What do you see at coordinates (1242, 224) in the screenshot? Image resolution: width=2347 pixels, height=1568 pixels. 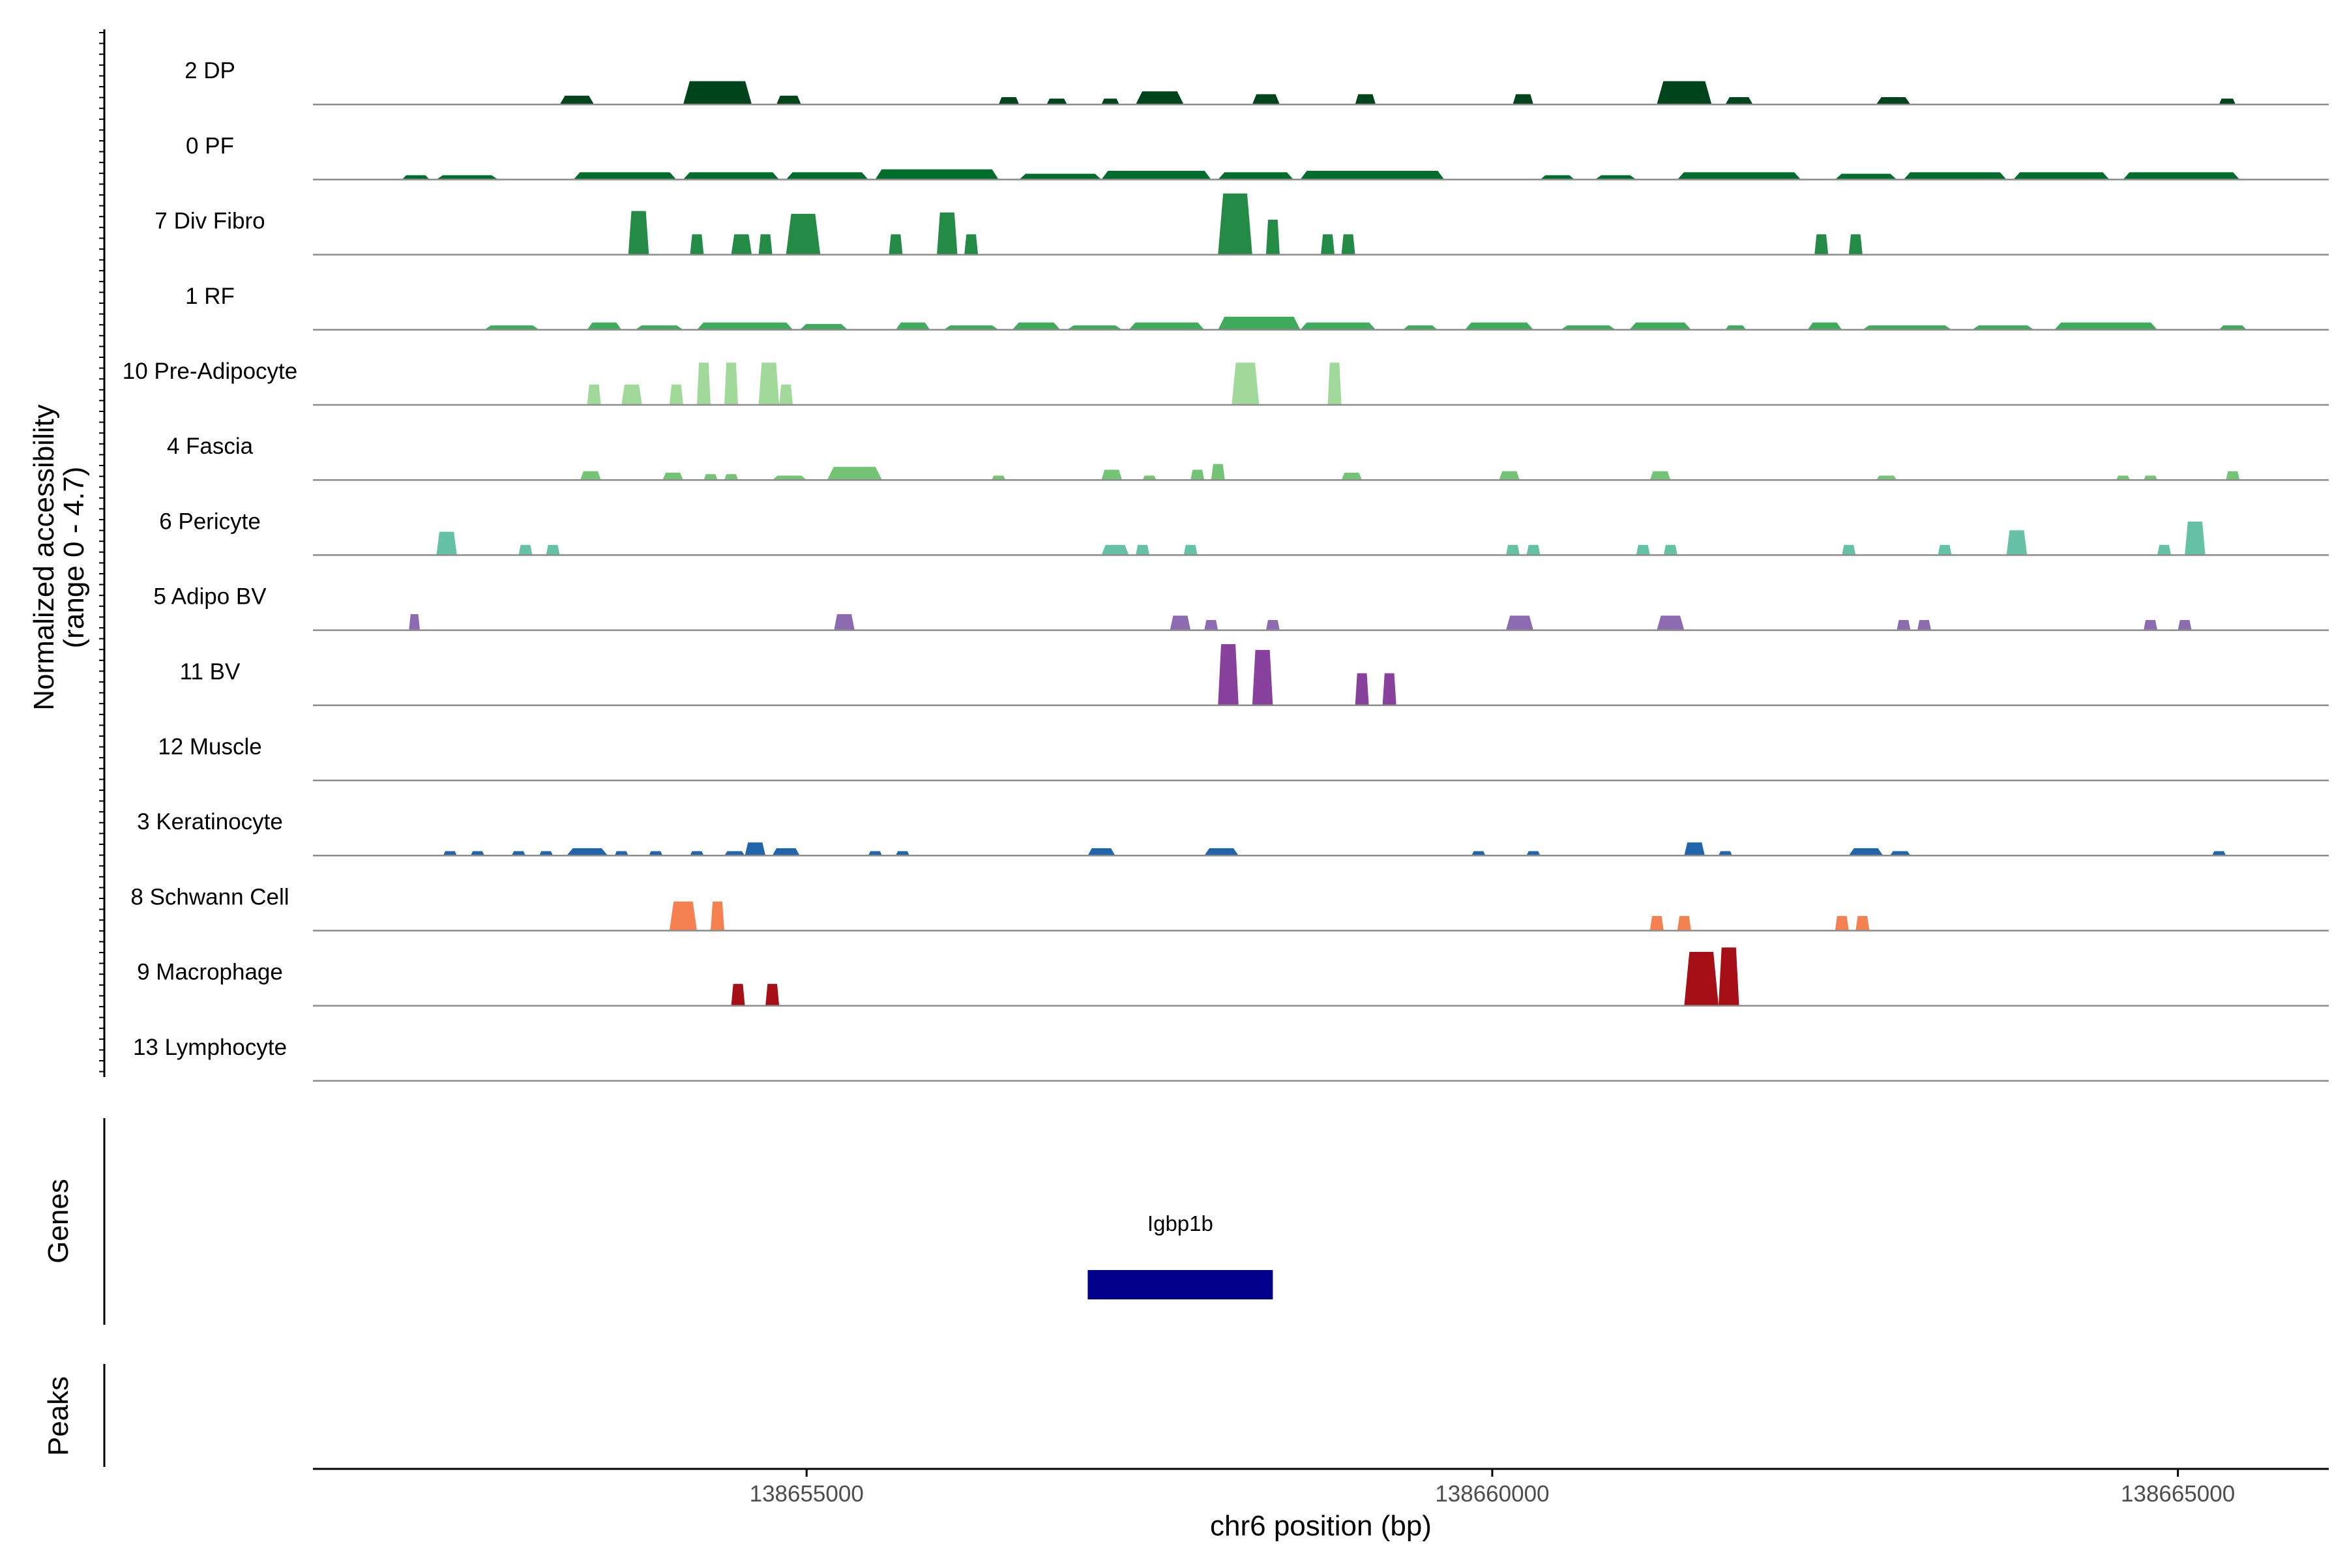 I see `track-3: 7 Div Fibro` at bounding box center [1242, 224].